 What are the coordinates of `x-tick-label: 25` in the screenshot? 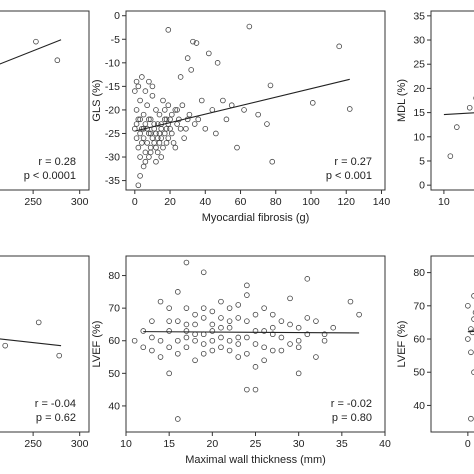 It's located at (256, 444).